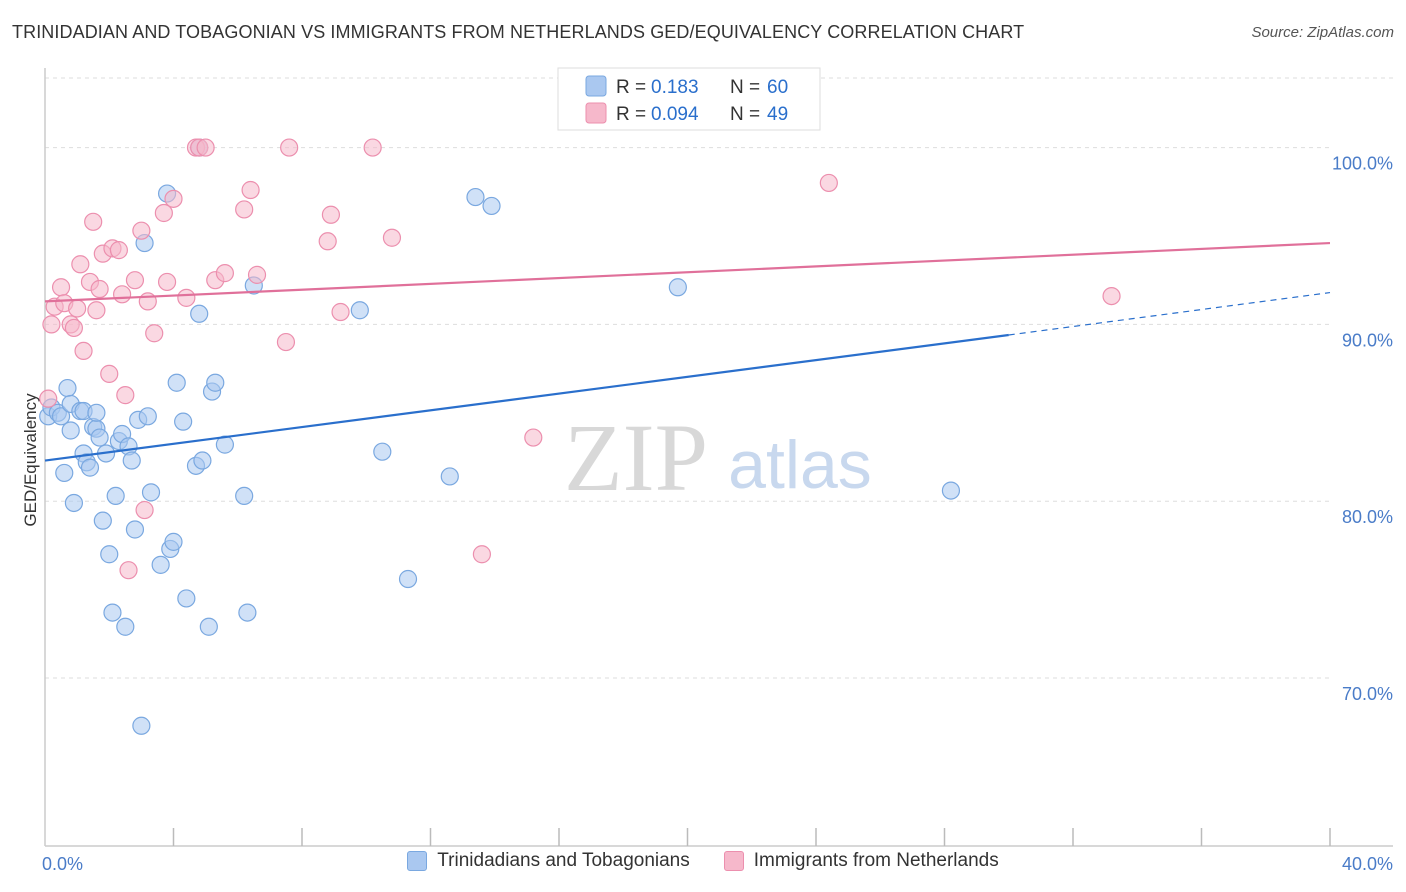 The width and height of the screenshot is (1406, 892). What do you see at coordinates (596, 86) in the screenshot?
I see `legend-swatch-blue` at bounding box center [596, 86].